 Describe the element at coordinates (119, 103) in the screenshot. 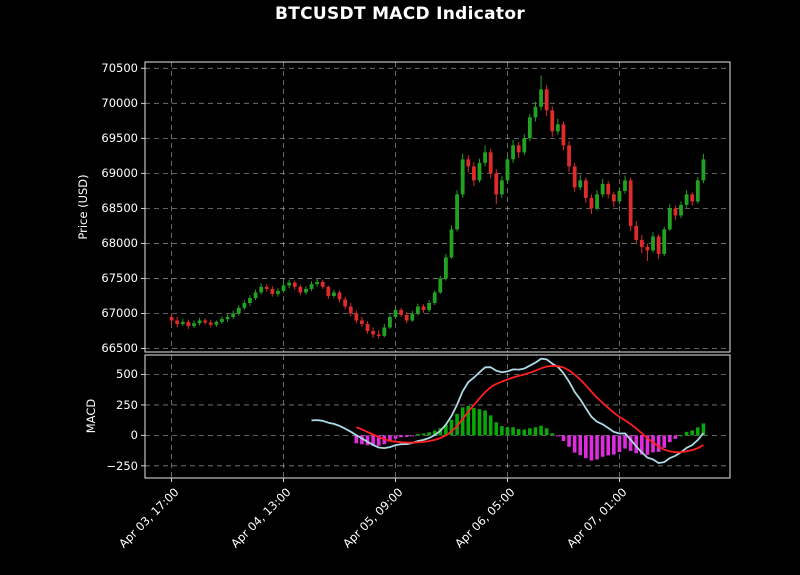

I see `price-tick-label: 70000` at that location.